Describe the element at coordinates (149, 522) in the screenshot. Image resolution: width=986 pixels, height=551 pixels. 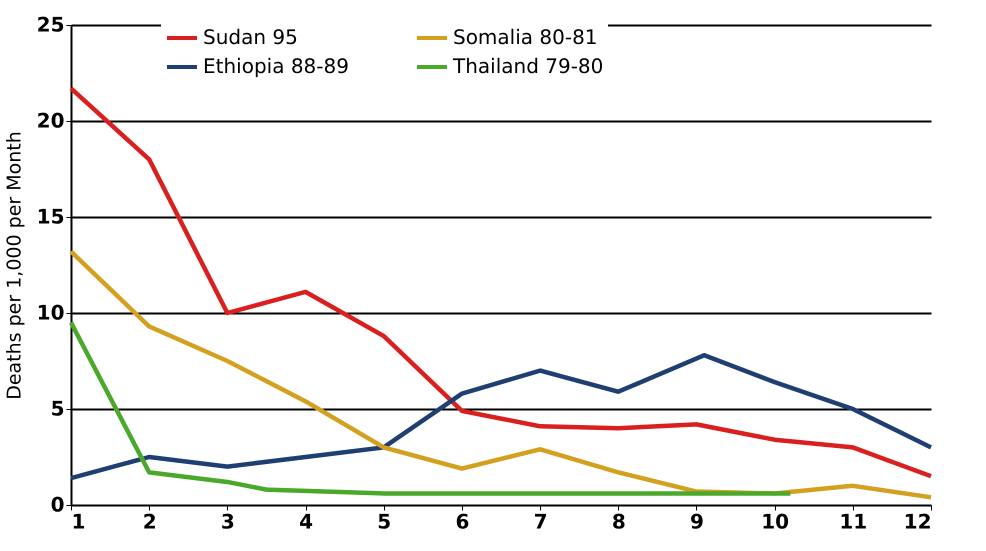
I see `x-tick-label: 2` at that location.